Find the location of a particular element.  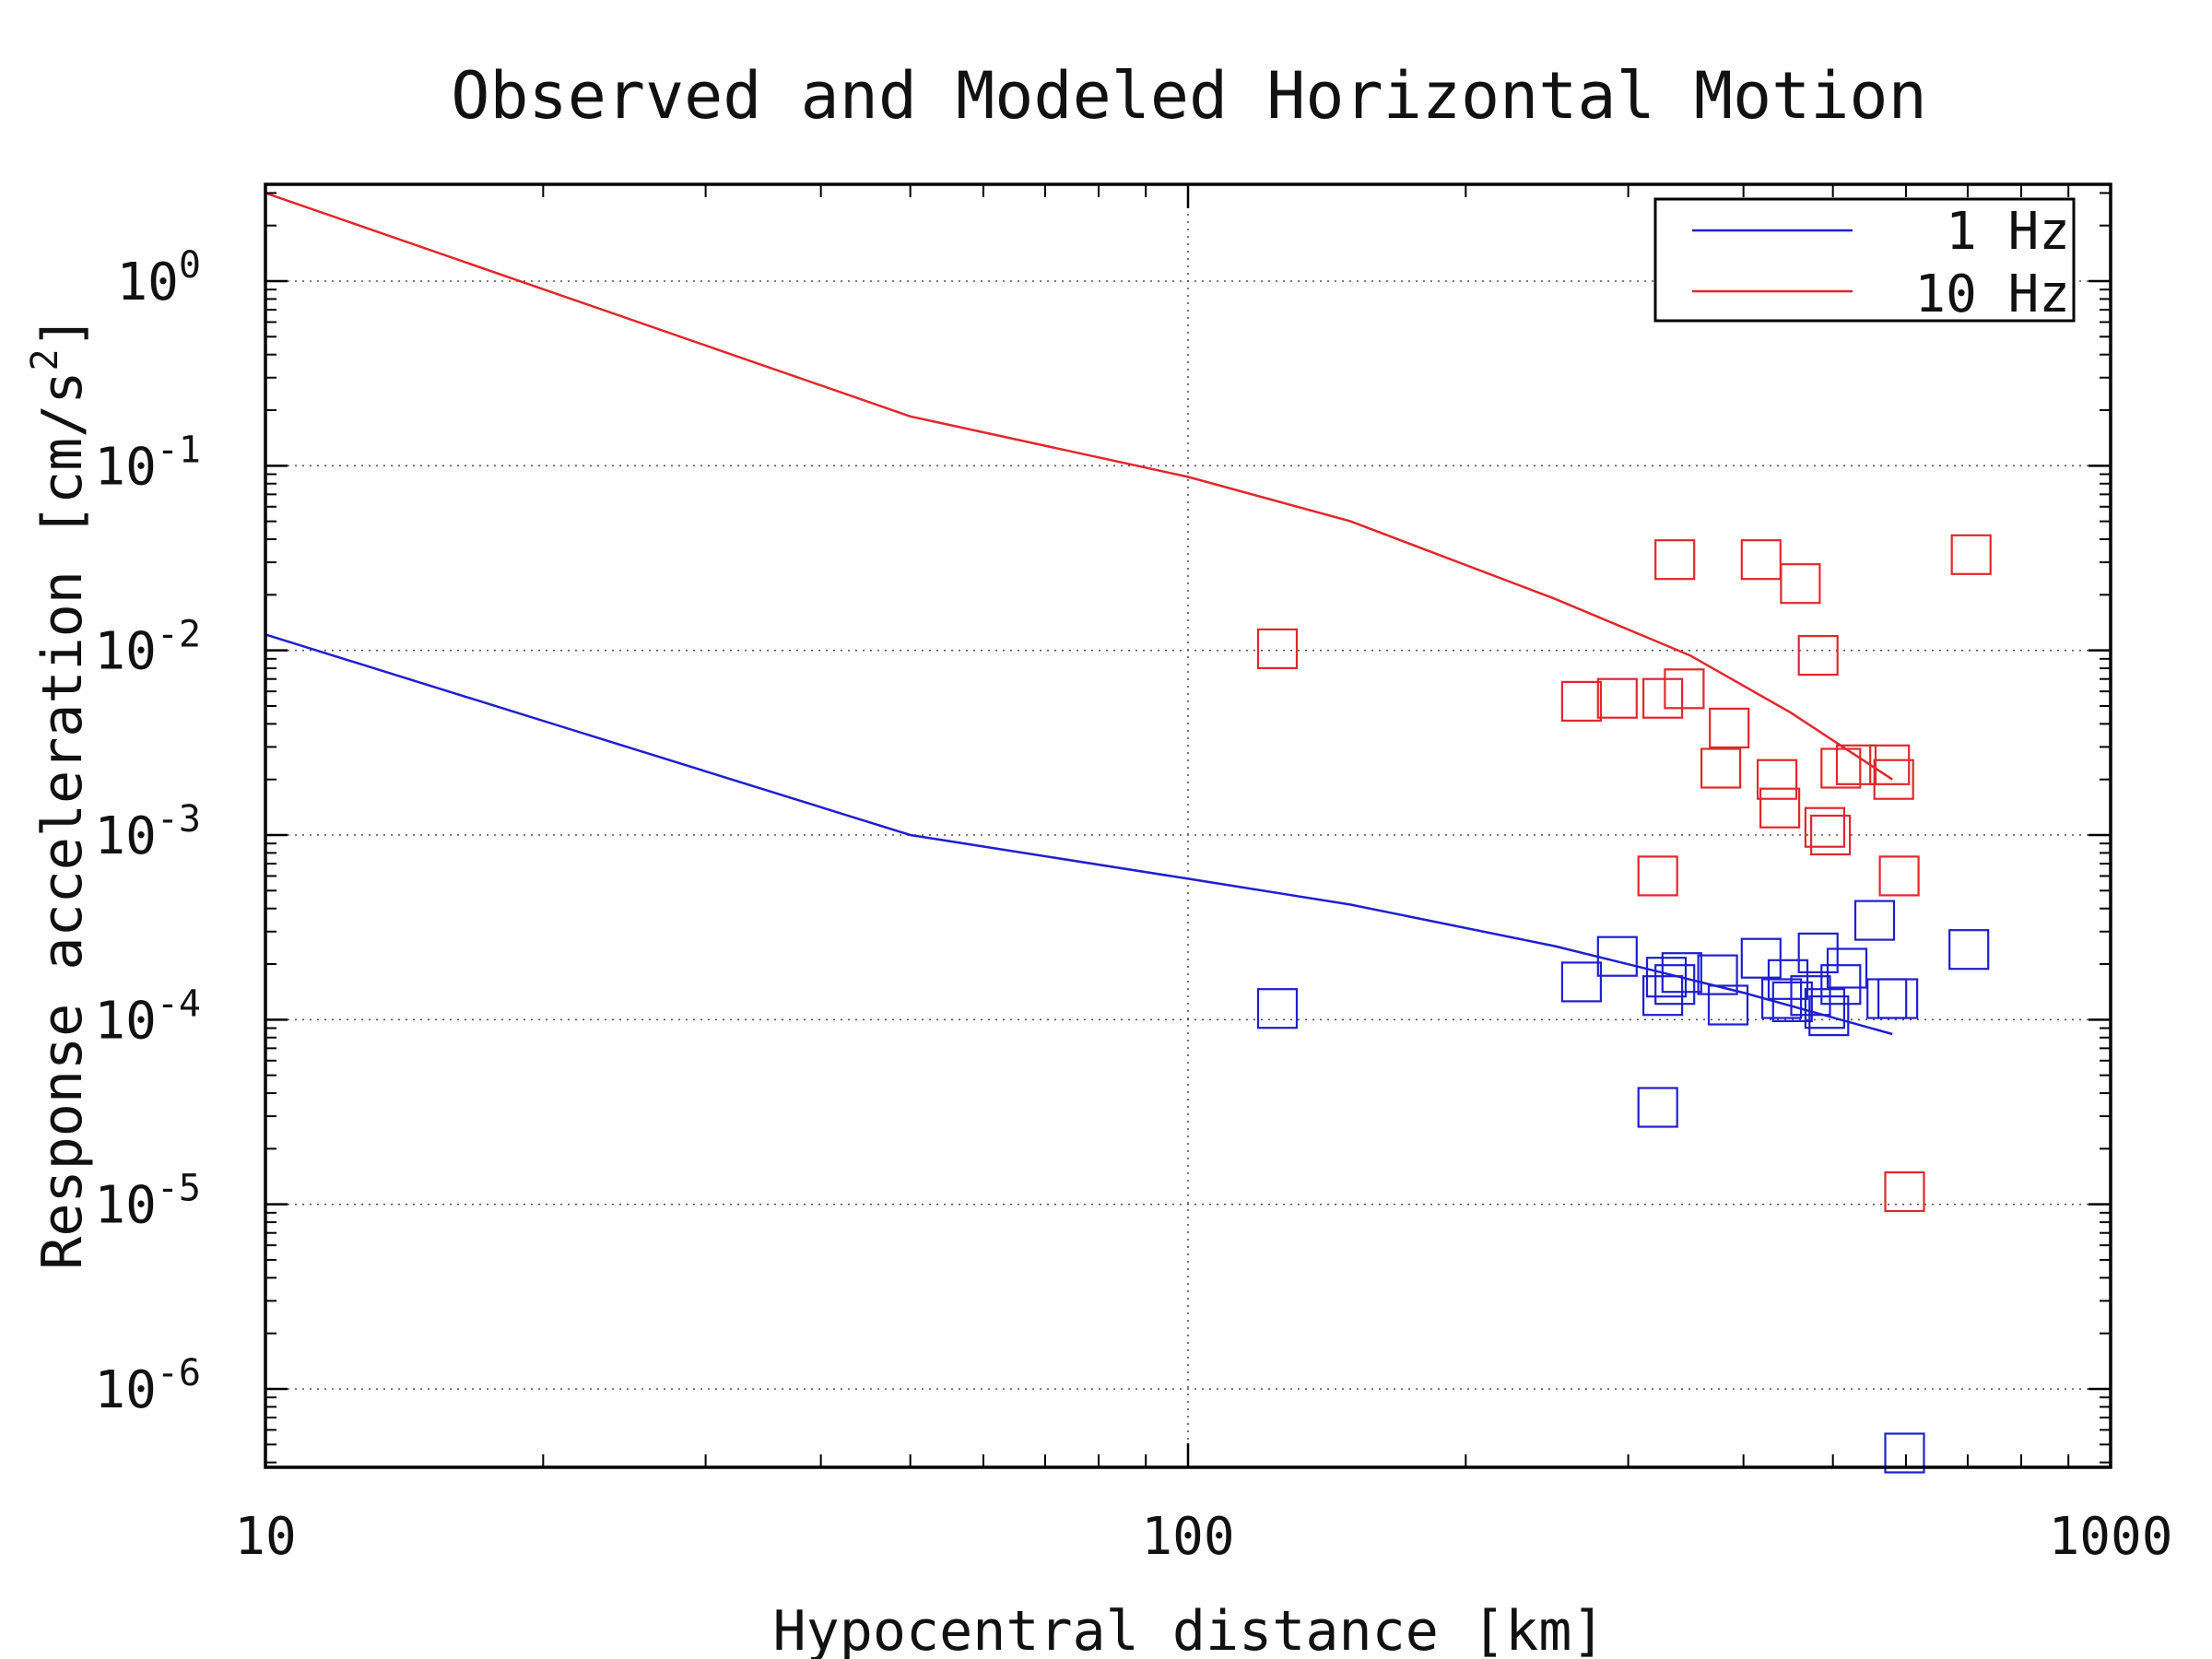

y-axis-label: Response acceleration [cm/s2] is located at coordinates (59, 792).